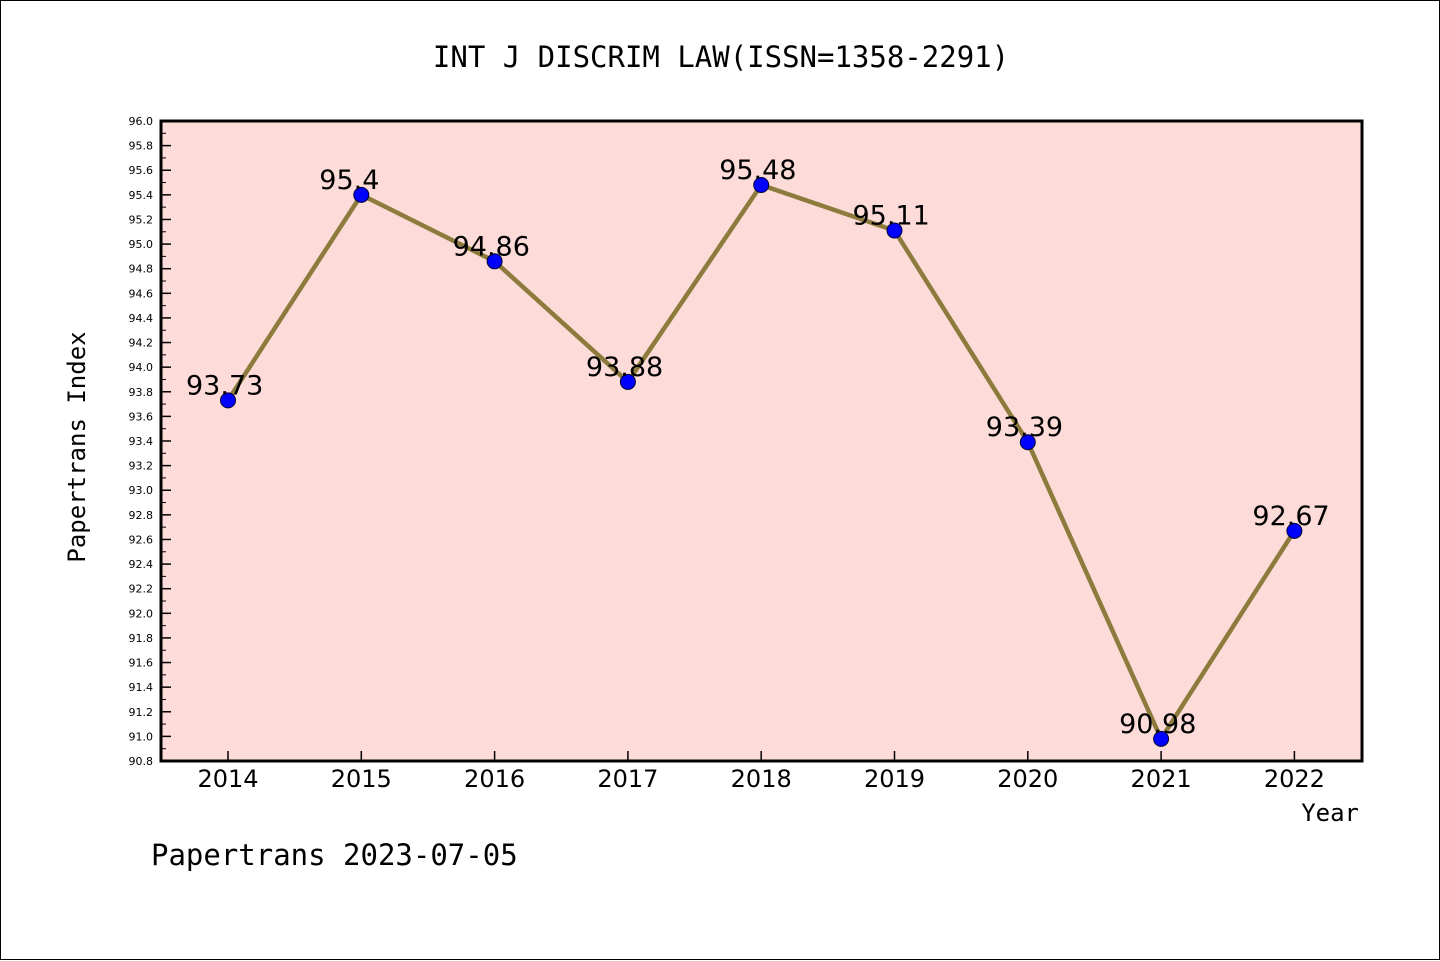 The height and width of the screenshot is (961, 1440). I want to click on x-tick-label: 2017, so click(627, 779).